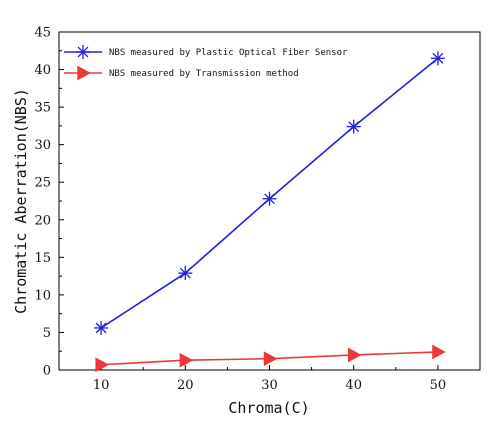  I want to click on y-tick-label: 10, so click(42, 295).